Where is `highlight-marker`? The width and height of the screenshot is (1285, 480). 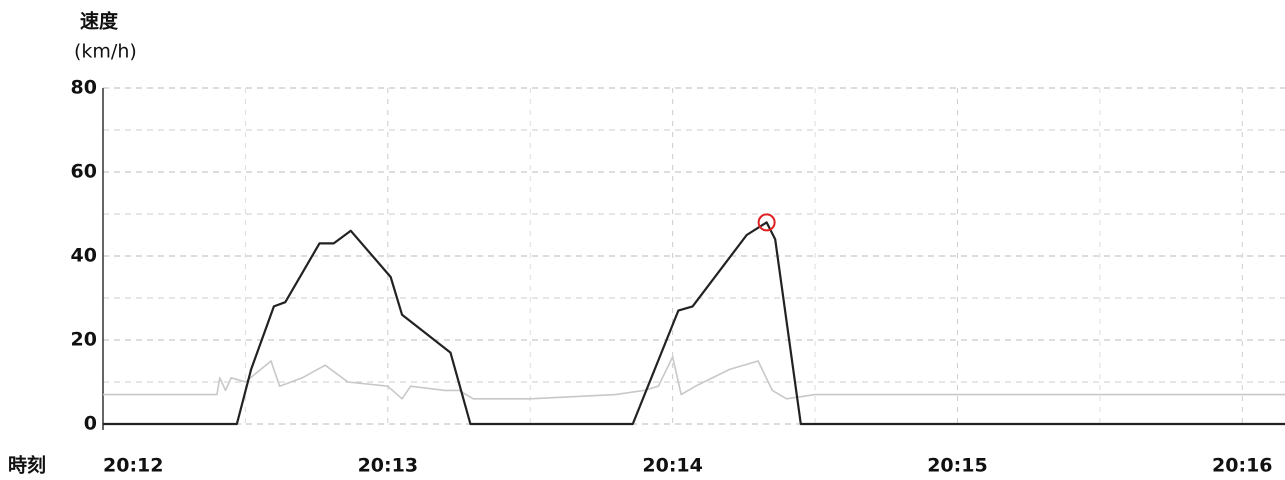 highlight-marker is located at coordinates (766, 222).